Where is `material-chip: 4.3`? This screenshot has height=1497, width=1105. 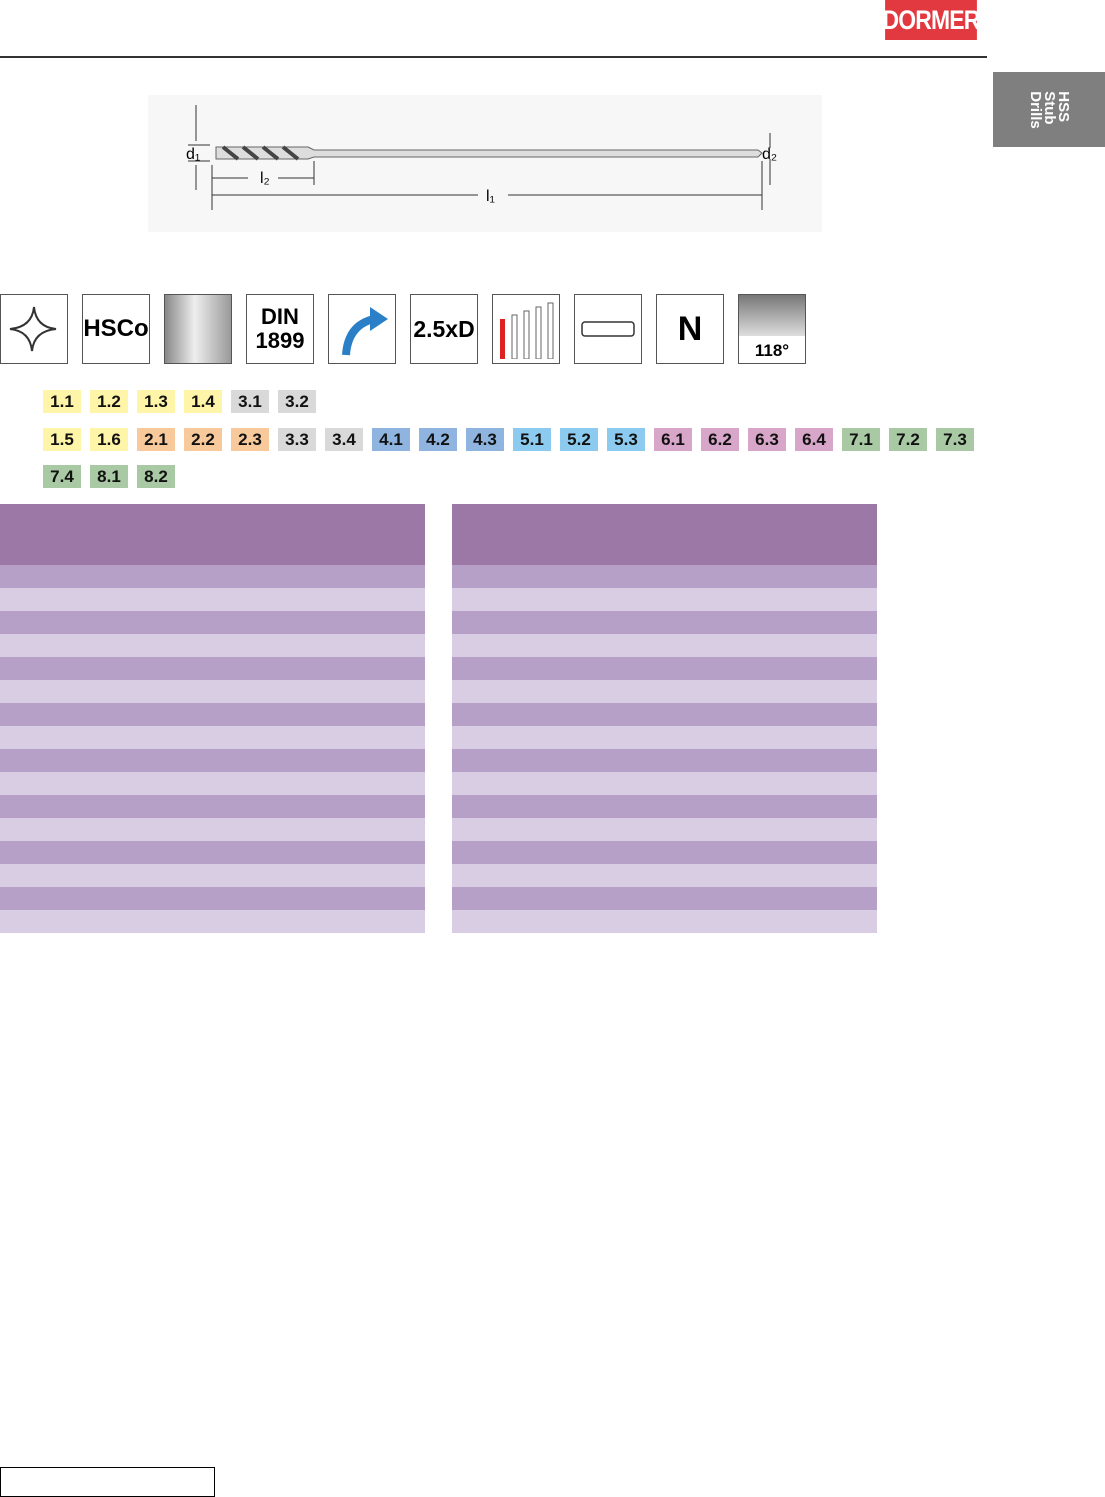
material-chip: 4.3 is located at coordinates (485, 439).